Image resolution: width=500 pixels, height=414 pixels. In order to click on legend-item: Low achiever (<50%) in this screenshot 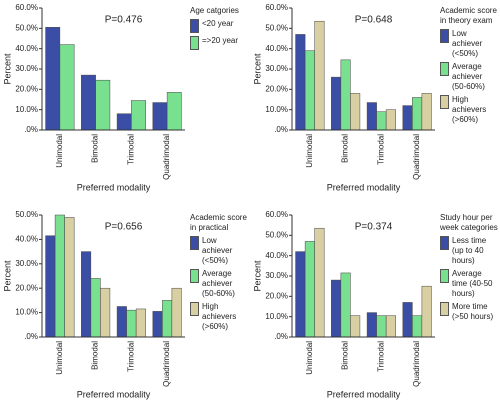, I will do `click(469, 44)`.